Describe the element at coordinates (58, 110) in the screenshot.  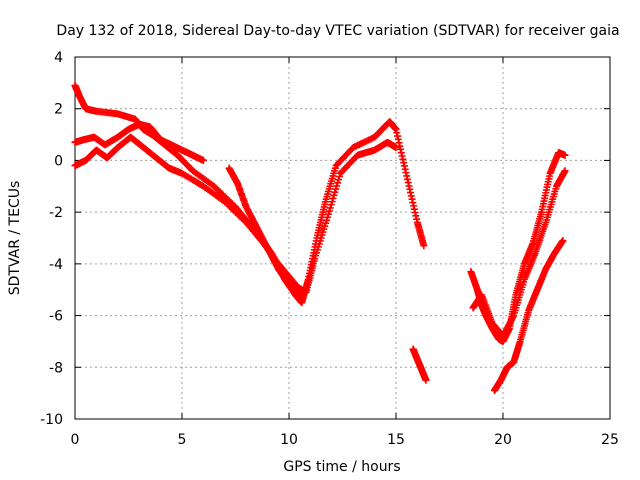
I see `y-tick-label: 2` at that location.